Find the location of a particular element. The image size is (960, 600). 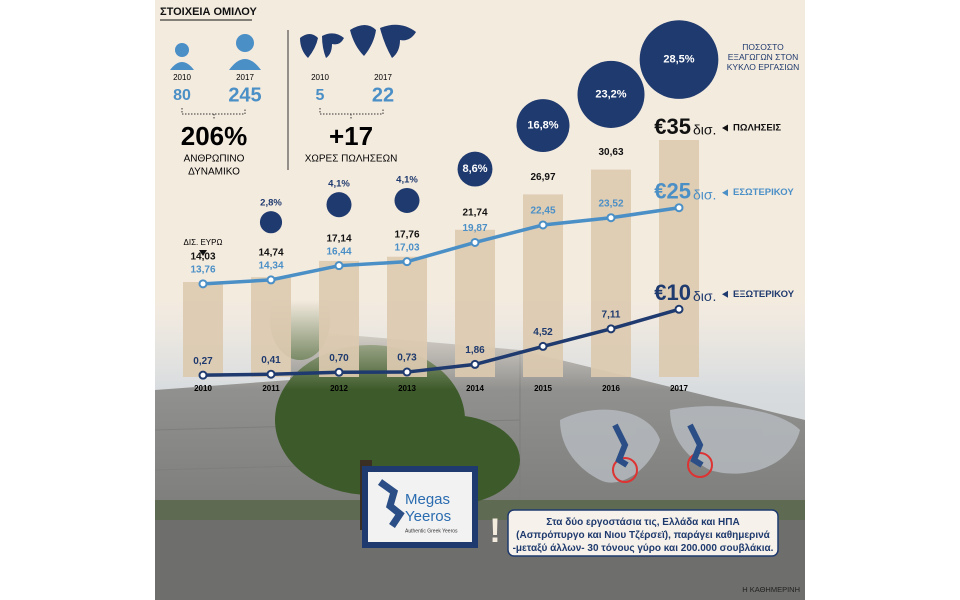

value-label: 14,03 is located at coordinates (202, 256).